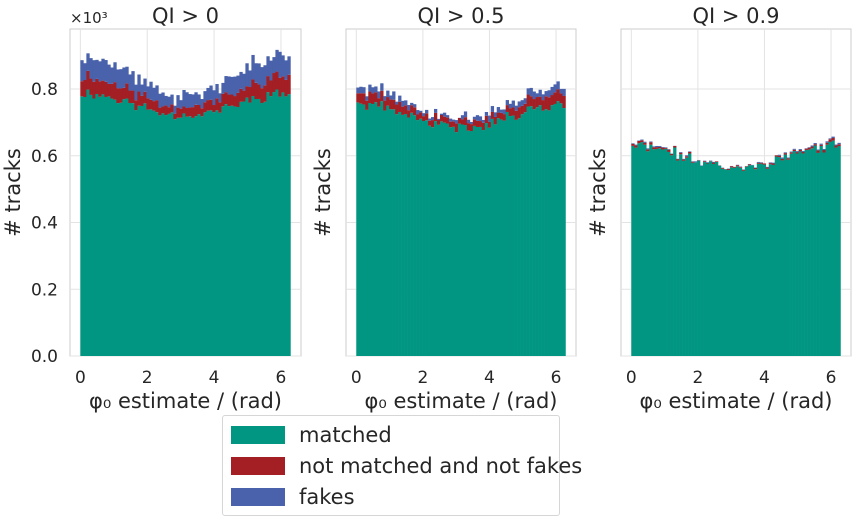 The width and height of the screenshot is (858, 525). What do you see at coordinates (356, 378) in the screenshot?
I see `x-tick-label: 0` at bounding box center [356, 378].